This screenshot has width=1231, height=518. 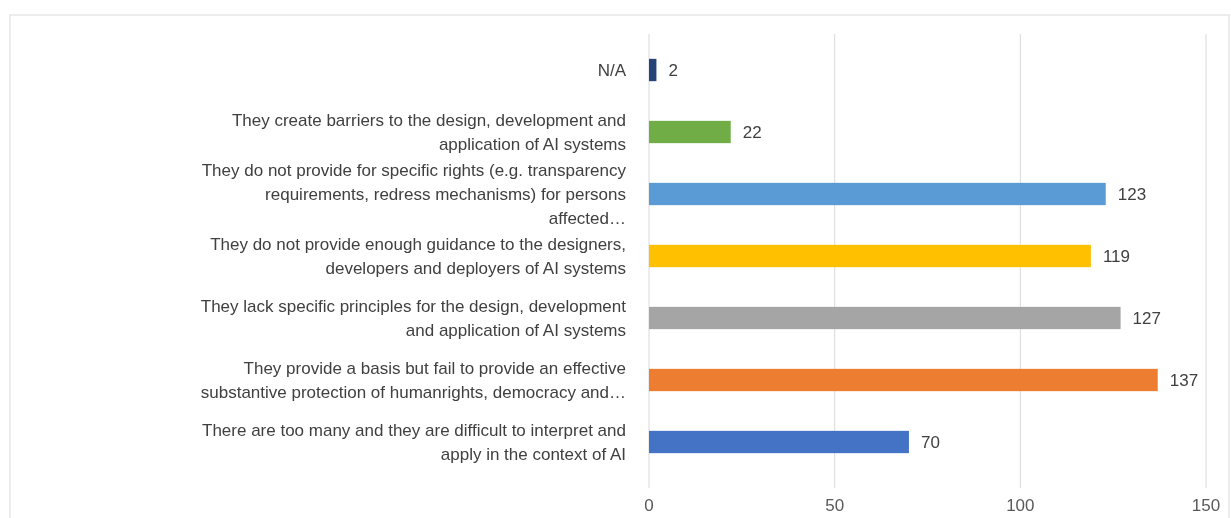 What do you see at coordinates (835, 505) in the screenshot?
I see `x-tick-label: 50` at bounding box center [835, 505].